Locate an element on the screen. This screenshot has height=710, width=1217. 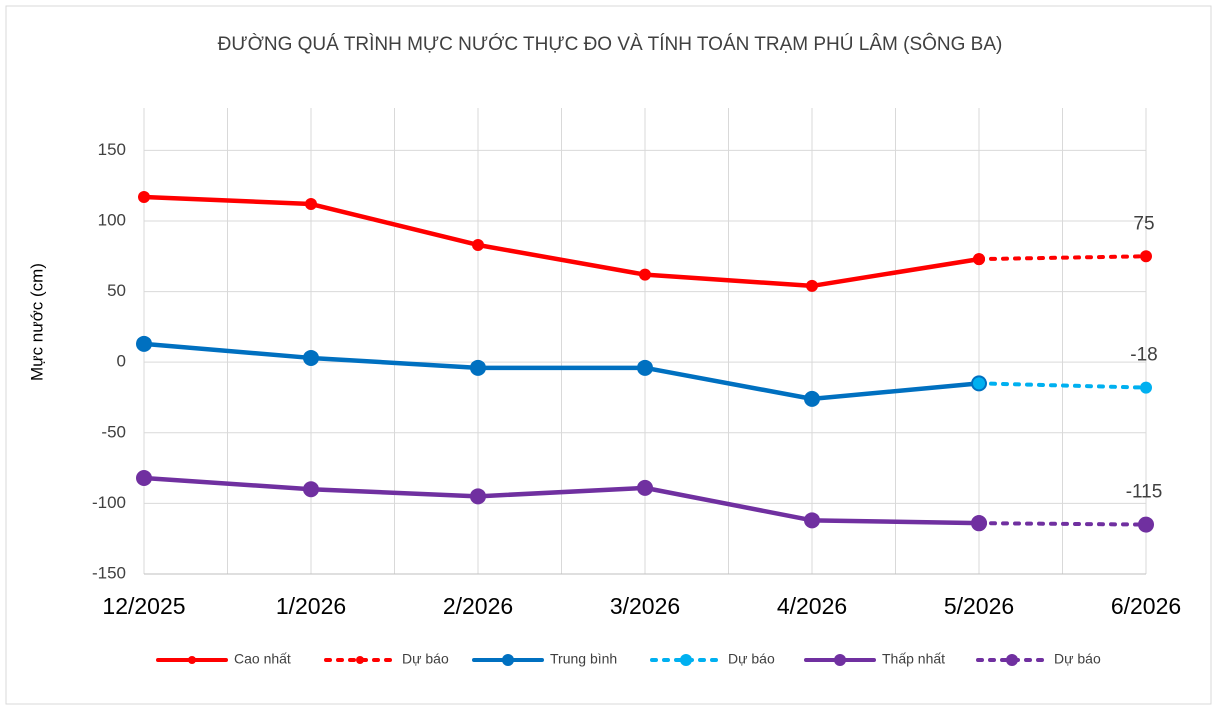
x-tick-label: 5/2026 is located at coordinates (979, 606).